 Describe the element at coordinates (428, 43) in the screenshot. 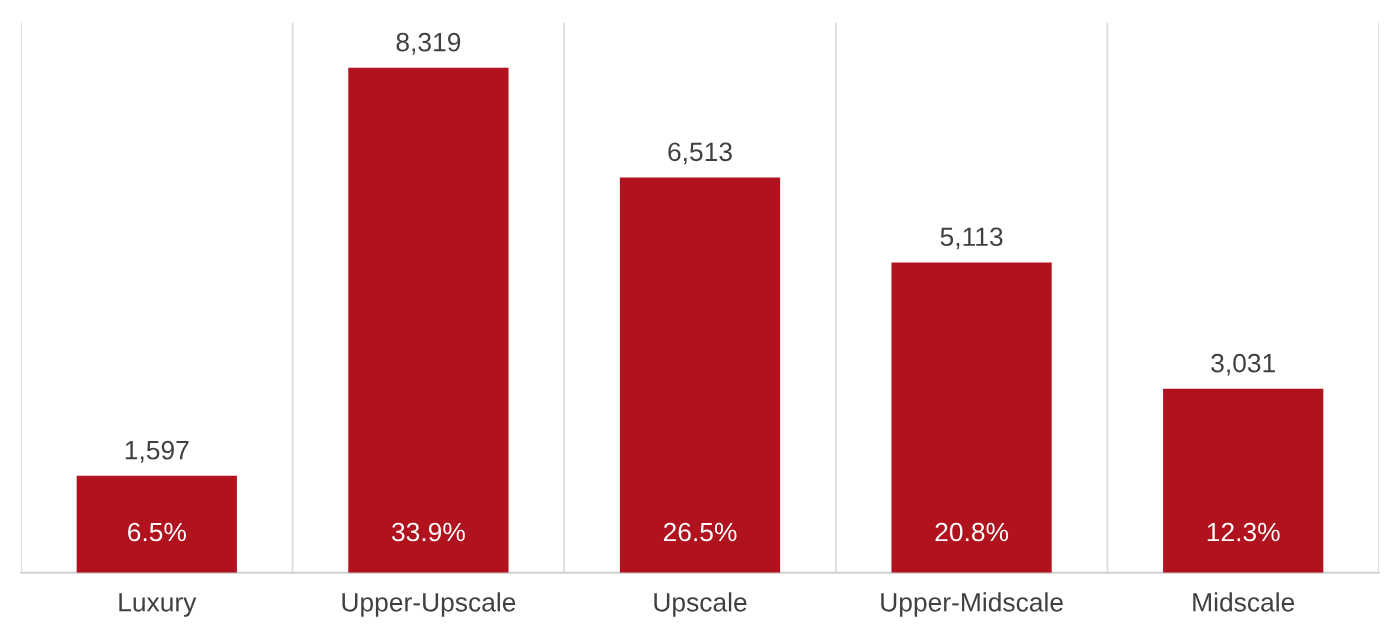

I see `data-label: 8,319` at that location.